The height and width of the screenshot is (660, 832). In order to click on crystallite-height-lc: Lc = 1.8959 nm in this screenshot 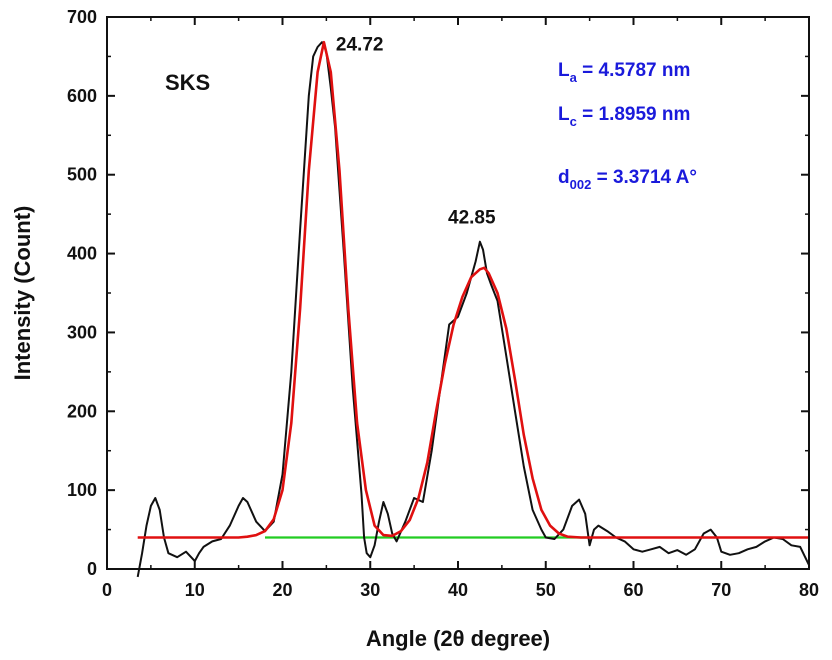, I will do `click(624, 116)`.